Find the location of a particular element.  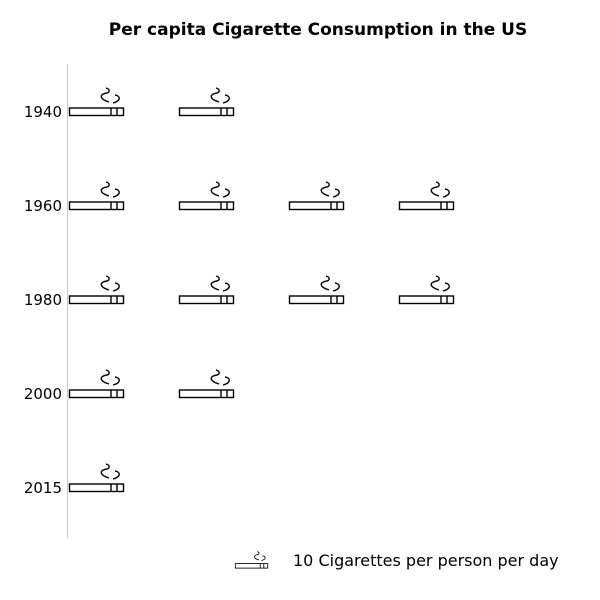

category-label: 2000 is located at coordinates (43, 394).